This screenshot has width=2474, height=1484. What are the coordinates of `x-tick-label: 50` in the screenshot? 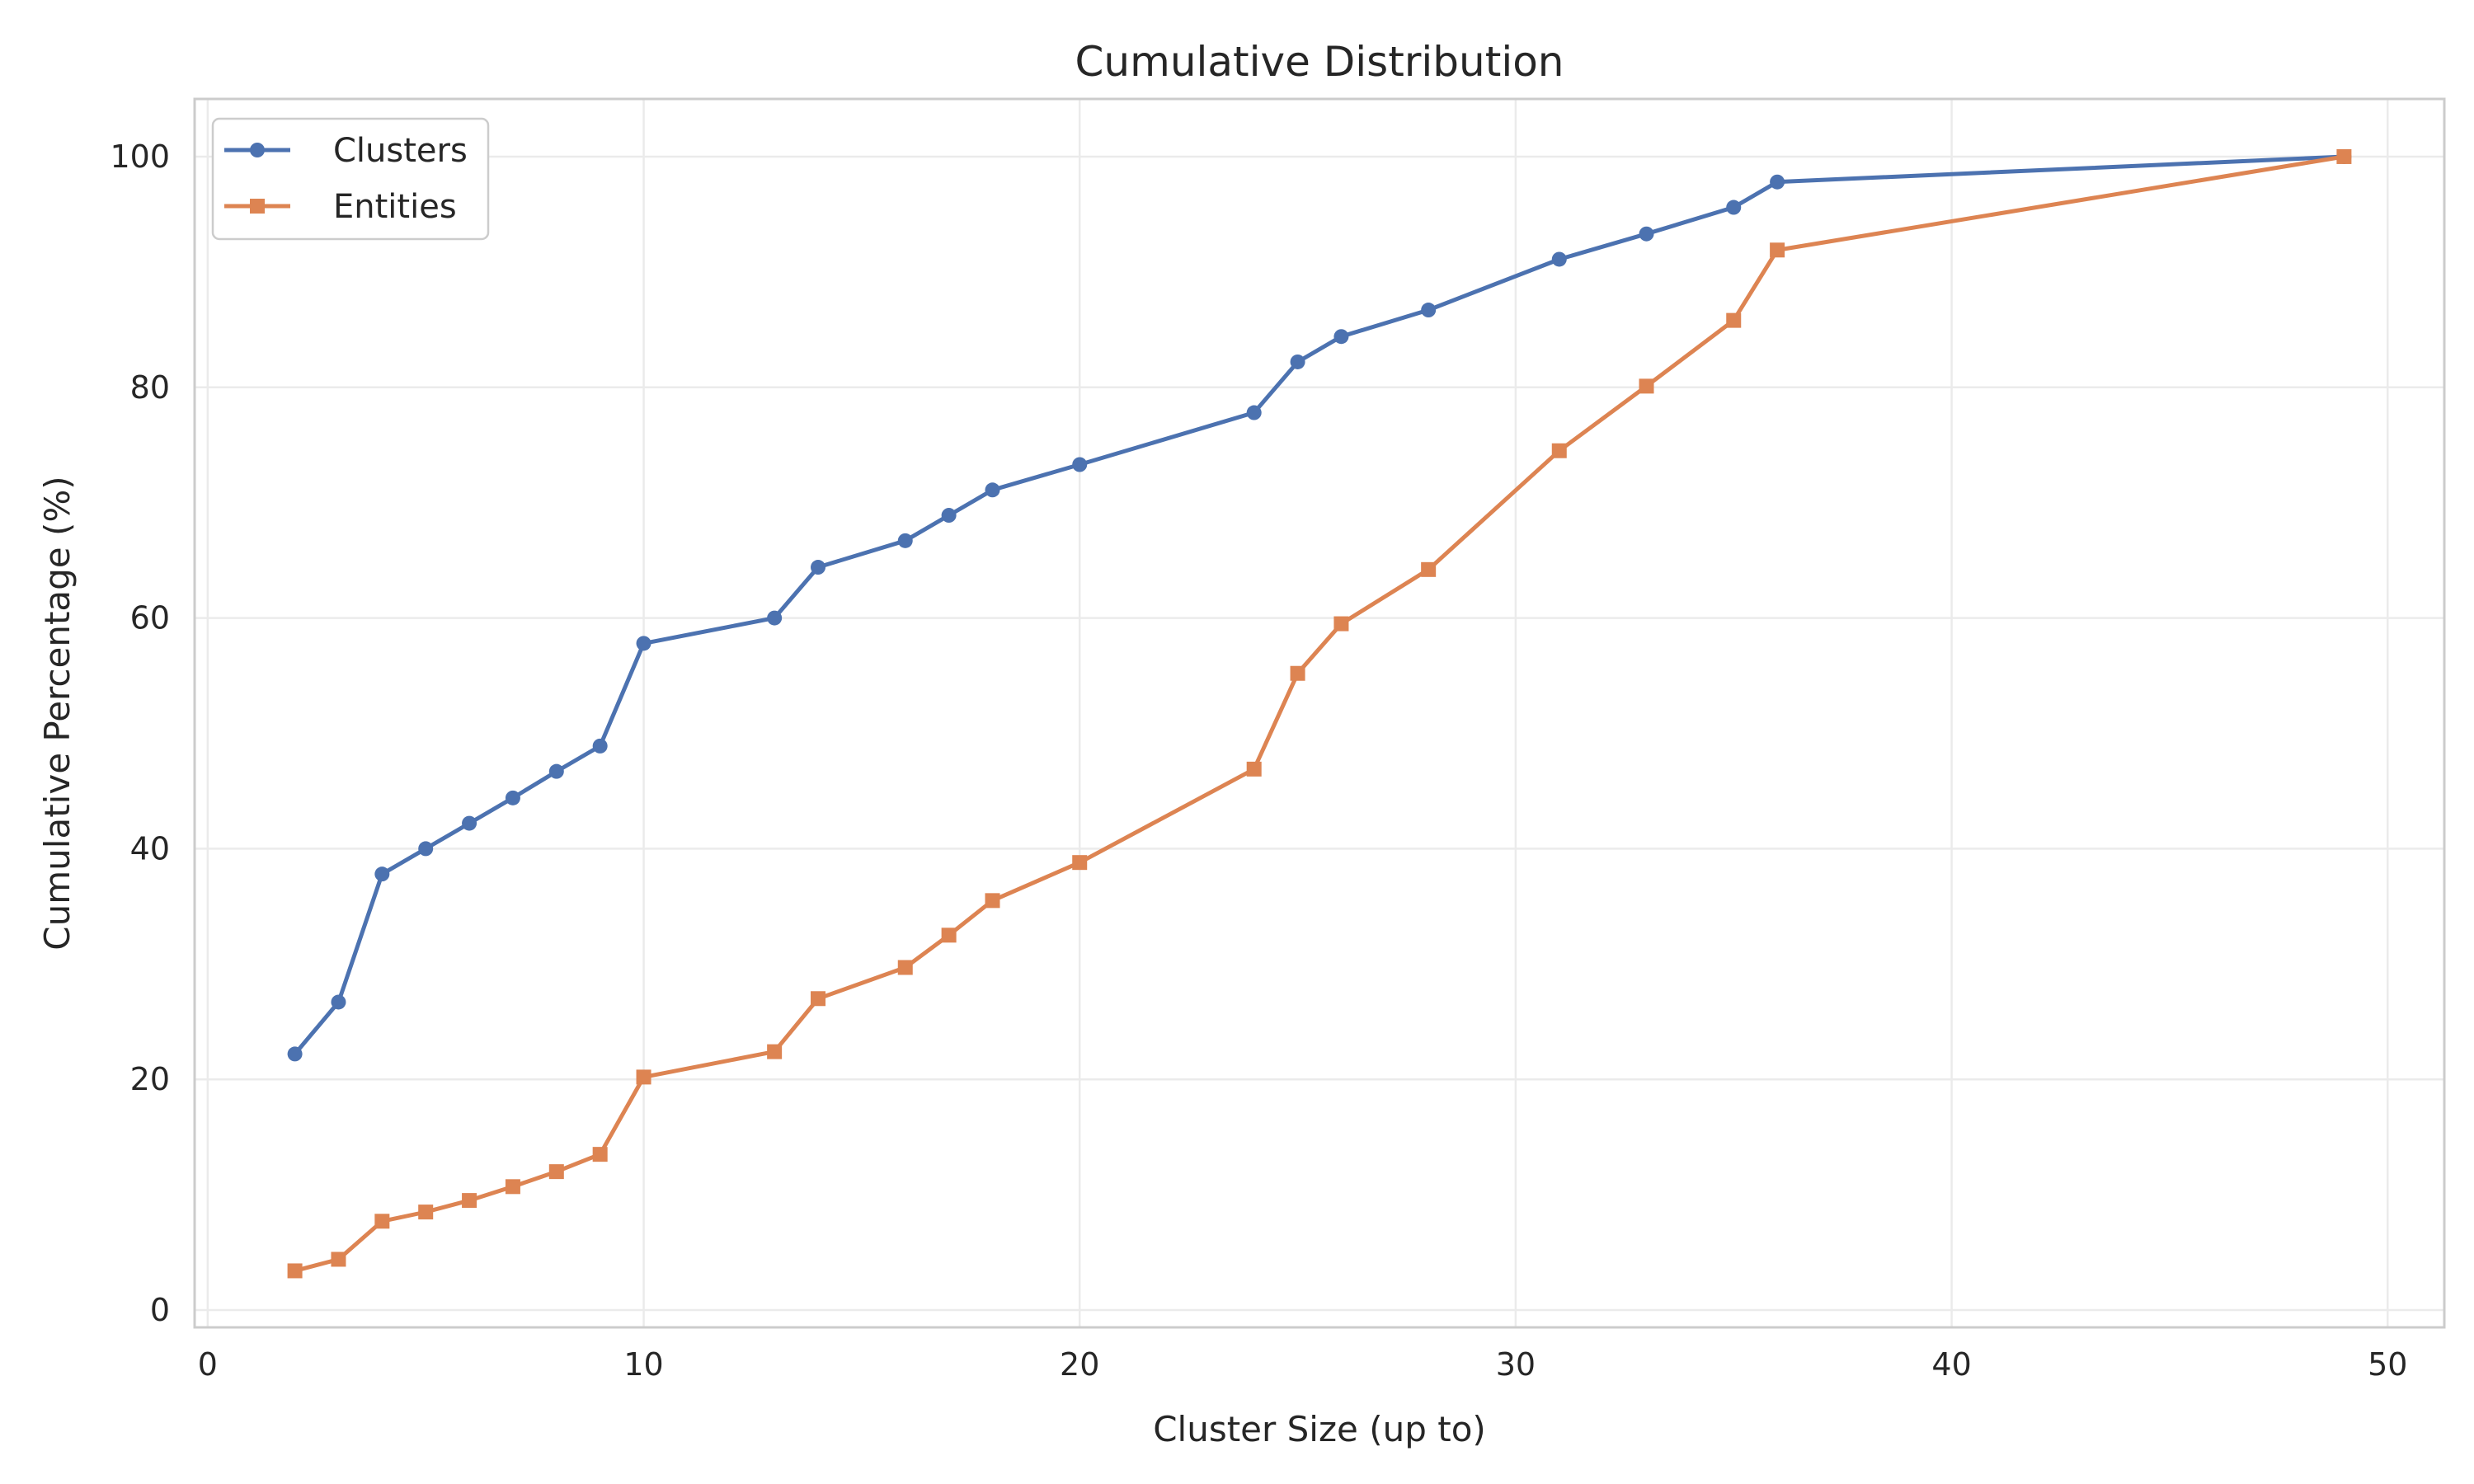 It's located at (2387, 1364).